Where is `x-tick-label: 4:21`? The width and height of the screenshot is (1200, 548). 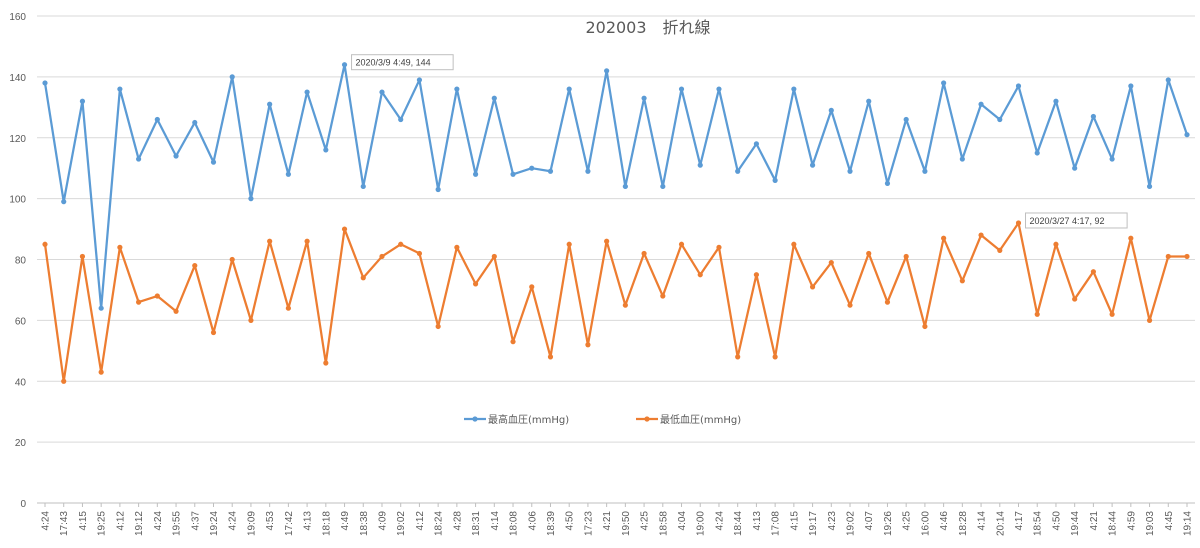 x-tick-label: 4:21 is located at coordinates (1094, 521).